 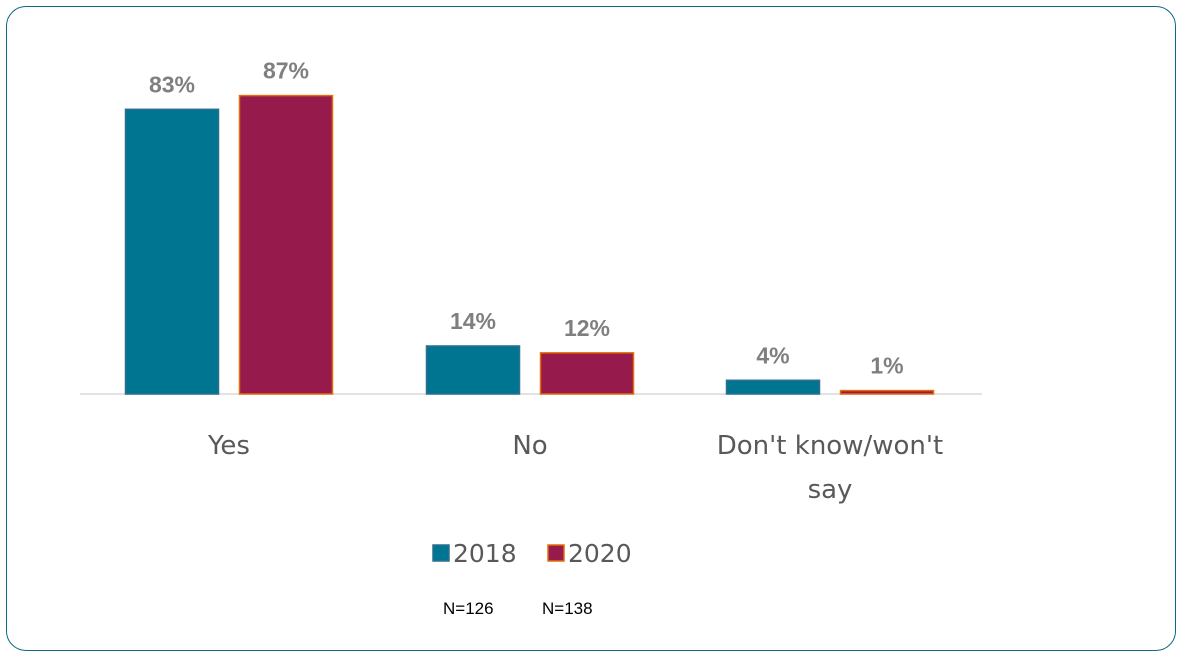 What do you see at coordinates (830, 490) in the screenshot?
I see `category-label-2: say` at bounding box center [830, 490].